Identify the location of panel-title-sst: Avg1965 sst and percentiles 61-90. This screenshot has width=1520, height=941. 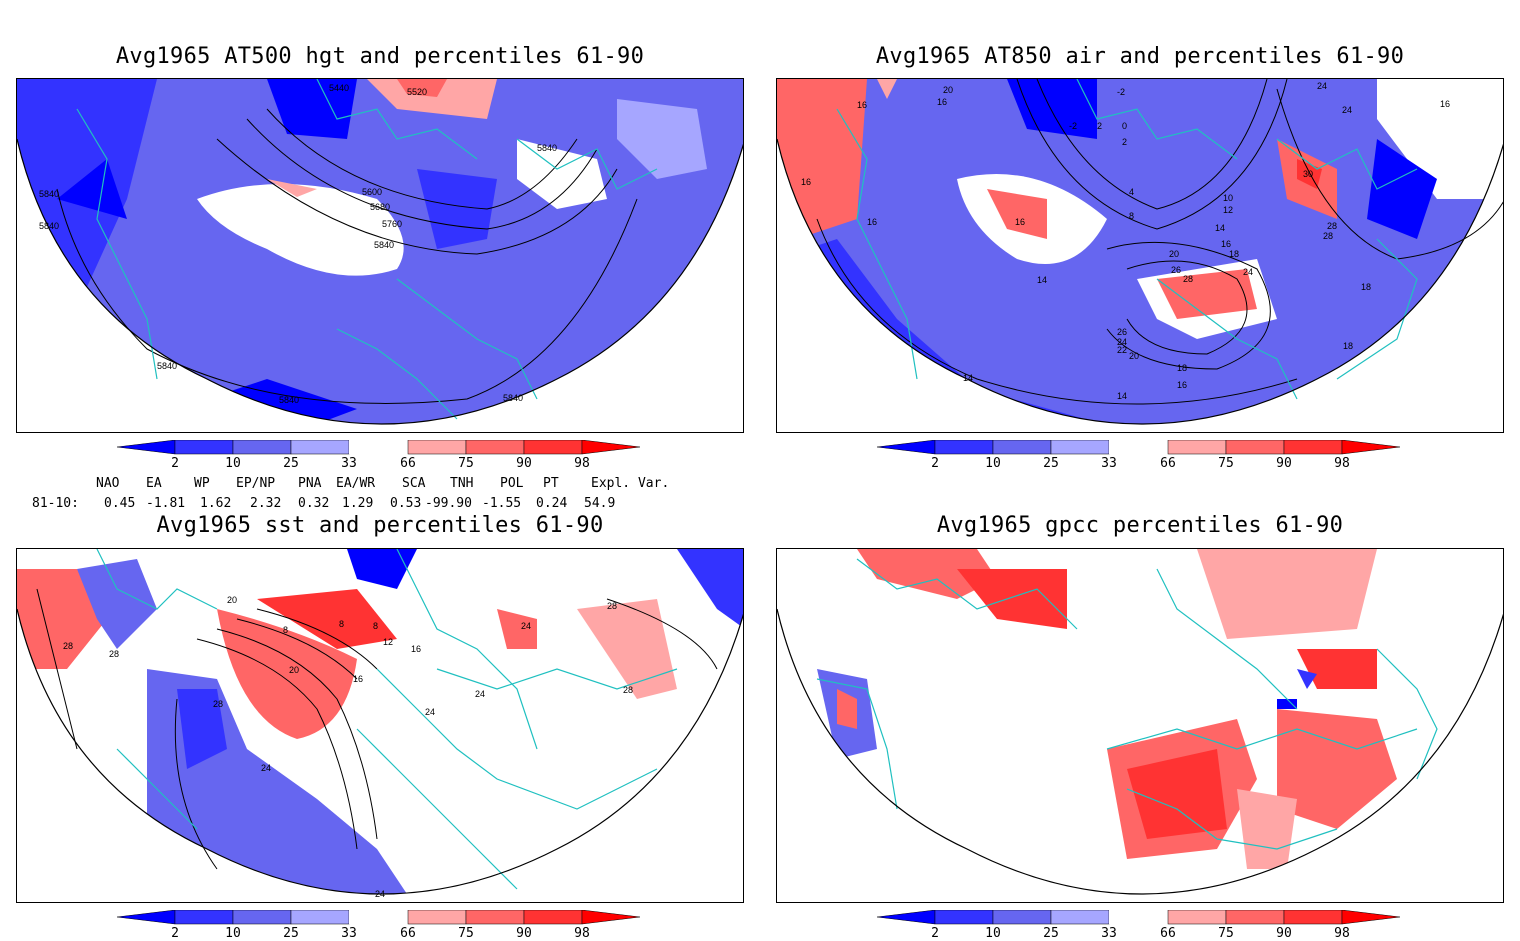
(380, 525).